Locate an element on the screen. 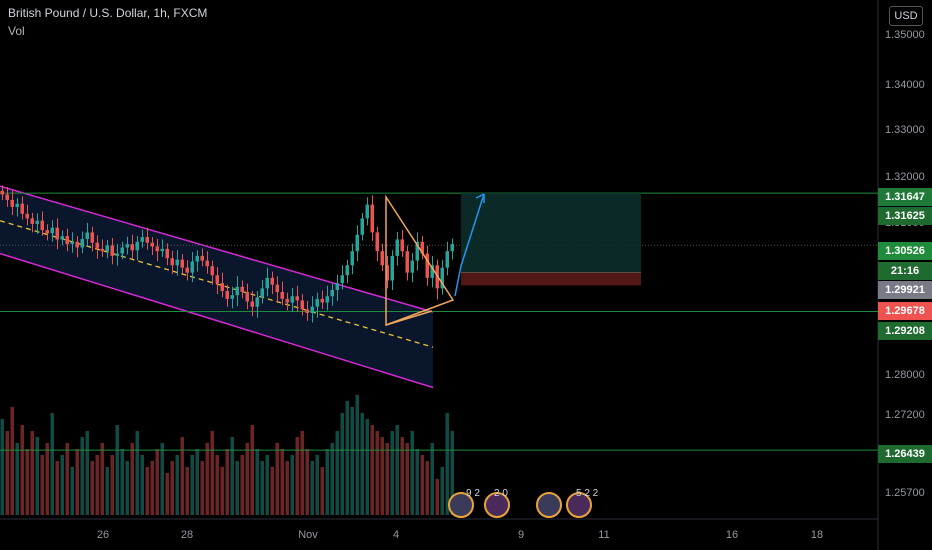 The height and width of the screenshot is (550, 932). symbol-title: British Pound / U.S. Dollar, 1h, FXCM is located at coordinates (108, 13).